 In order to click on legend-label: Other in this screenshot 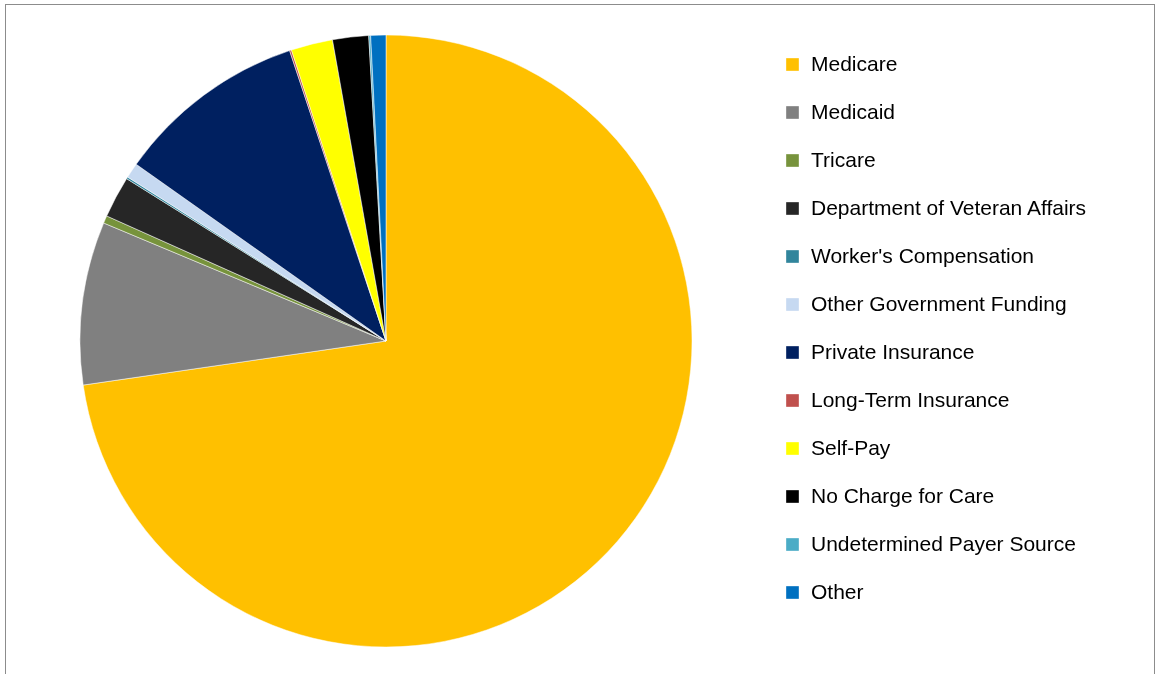, I will do `click(837, 591)`.